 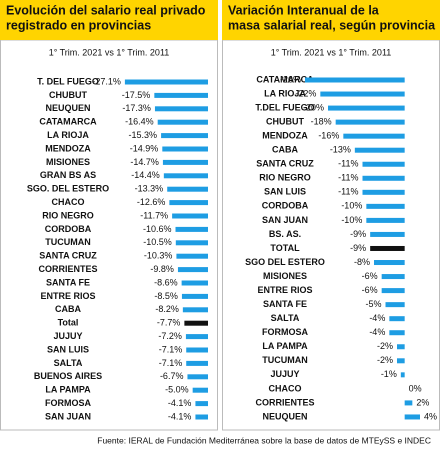 I want to click on value-label: -22%, so click(x=305, y=93).